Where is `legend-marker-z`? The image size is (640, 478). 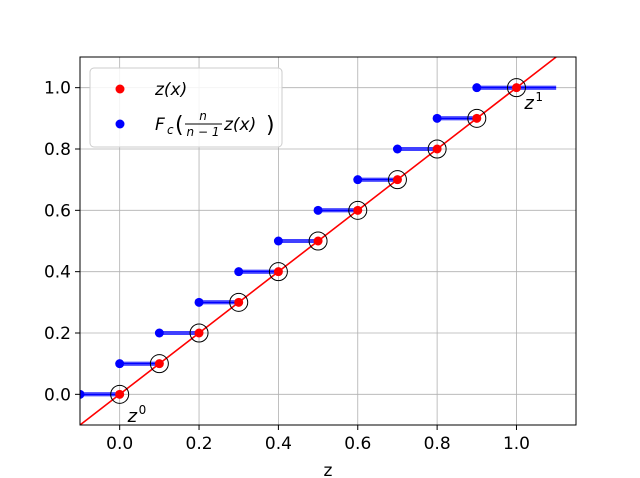
legend-marker-z is located at coordinates (120, 89).